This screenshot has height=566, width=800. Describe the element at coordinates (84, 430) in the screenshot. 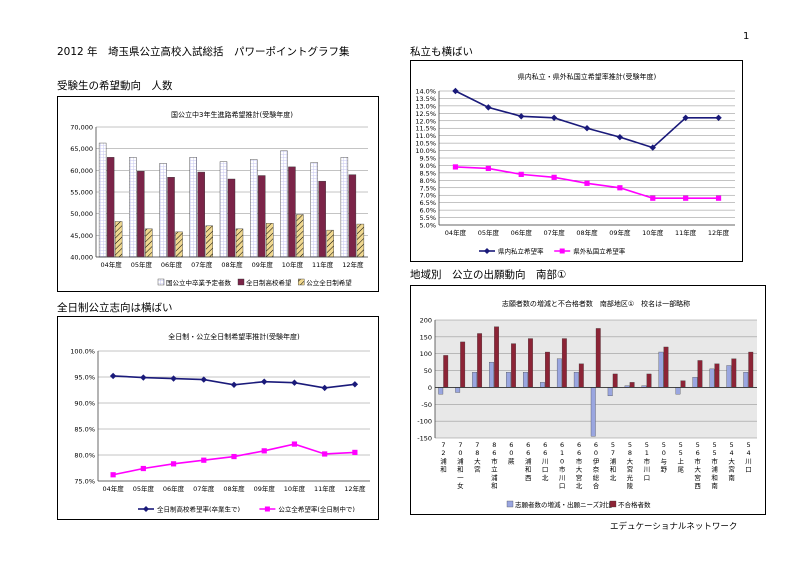

I see `y-tick-label: 85.0%` at that location.